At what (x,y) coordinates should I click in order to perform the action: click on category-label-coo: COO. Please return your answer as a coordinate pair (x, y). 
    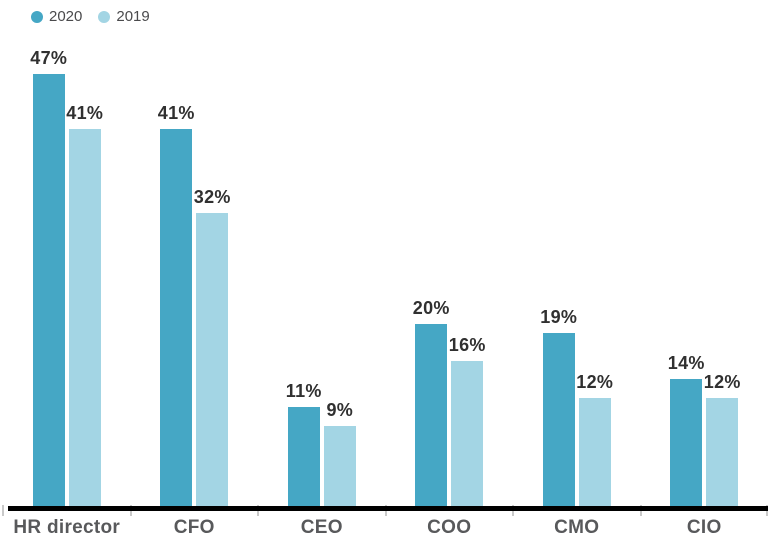
    Looking at the image, I should click on (449, 527).